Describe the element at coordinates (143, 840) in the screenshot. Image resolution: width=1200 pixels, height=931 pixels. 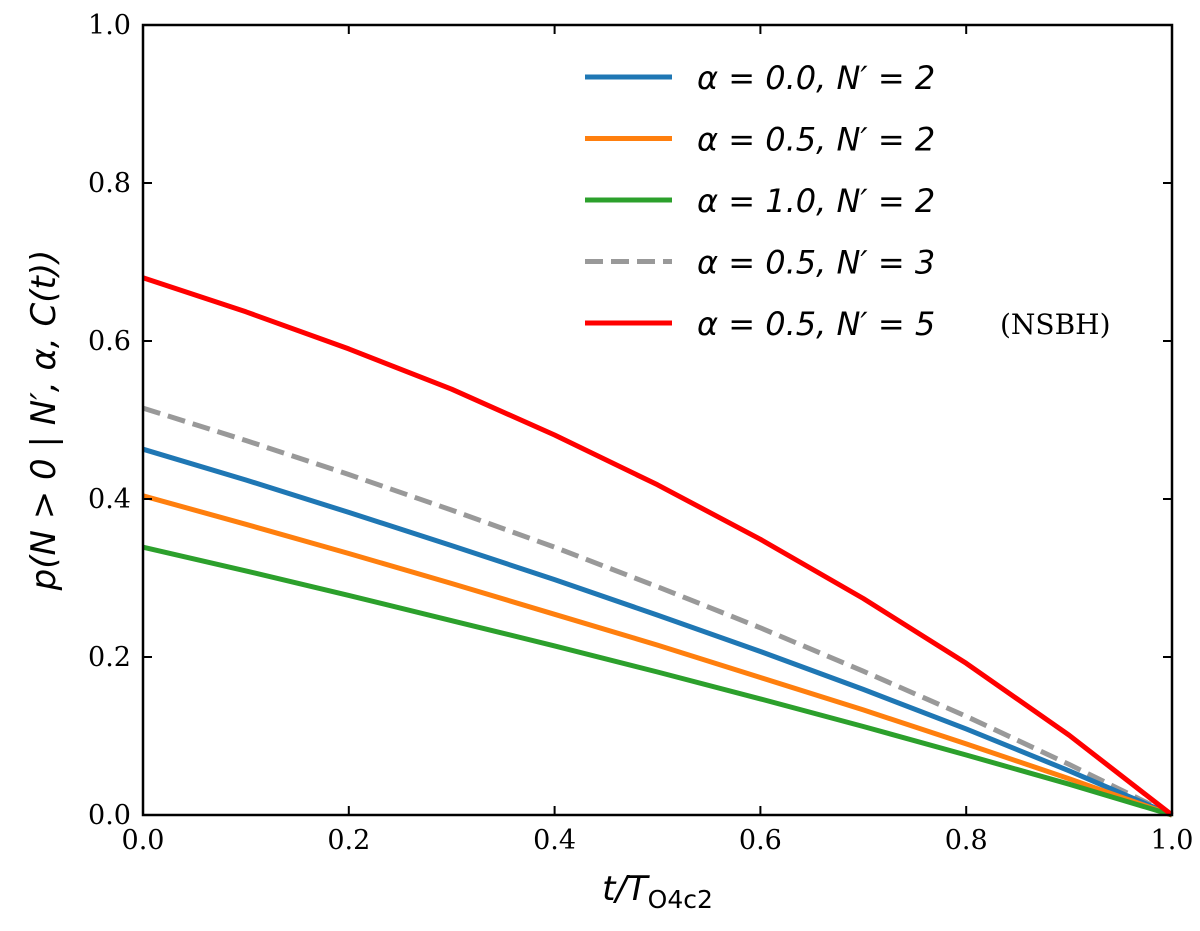
I see `x-tick-label: 0.0` at that location.